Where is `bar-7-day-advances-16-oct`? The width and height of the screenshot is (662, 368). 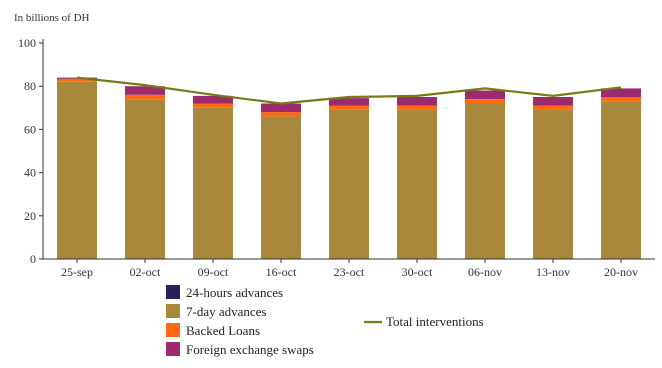 bar-7-day-advances-16-oct is located at coordinates (281, 188).